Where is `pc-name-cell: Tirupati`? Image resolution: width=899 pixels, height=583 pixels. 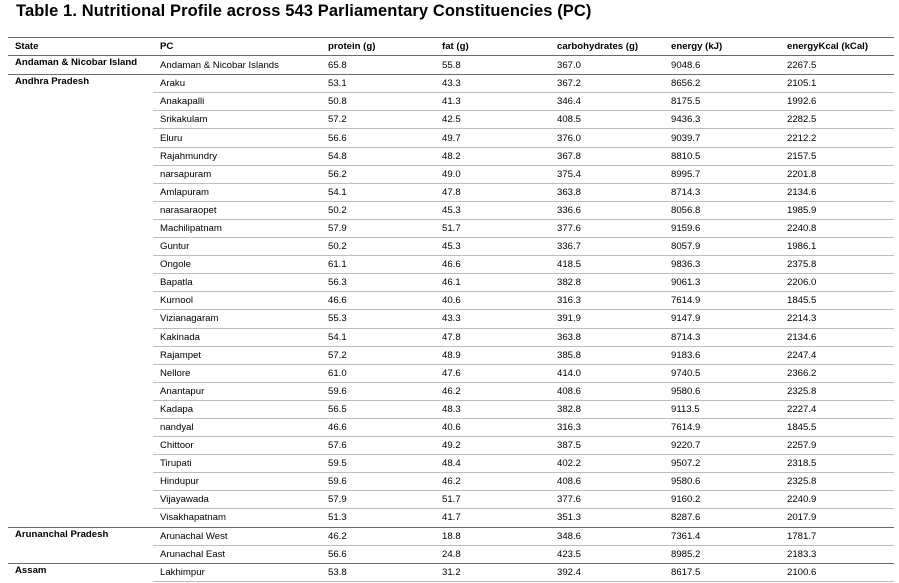 pc-name-cell: Tirupati is located at coordinates (237, 464).